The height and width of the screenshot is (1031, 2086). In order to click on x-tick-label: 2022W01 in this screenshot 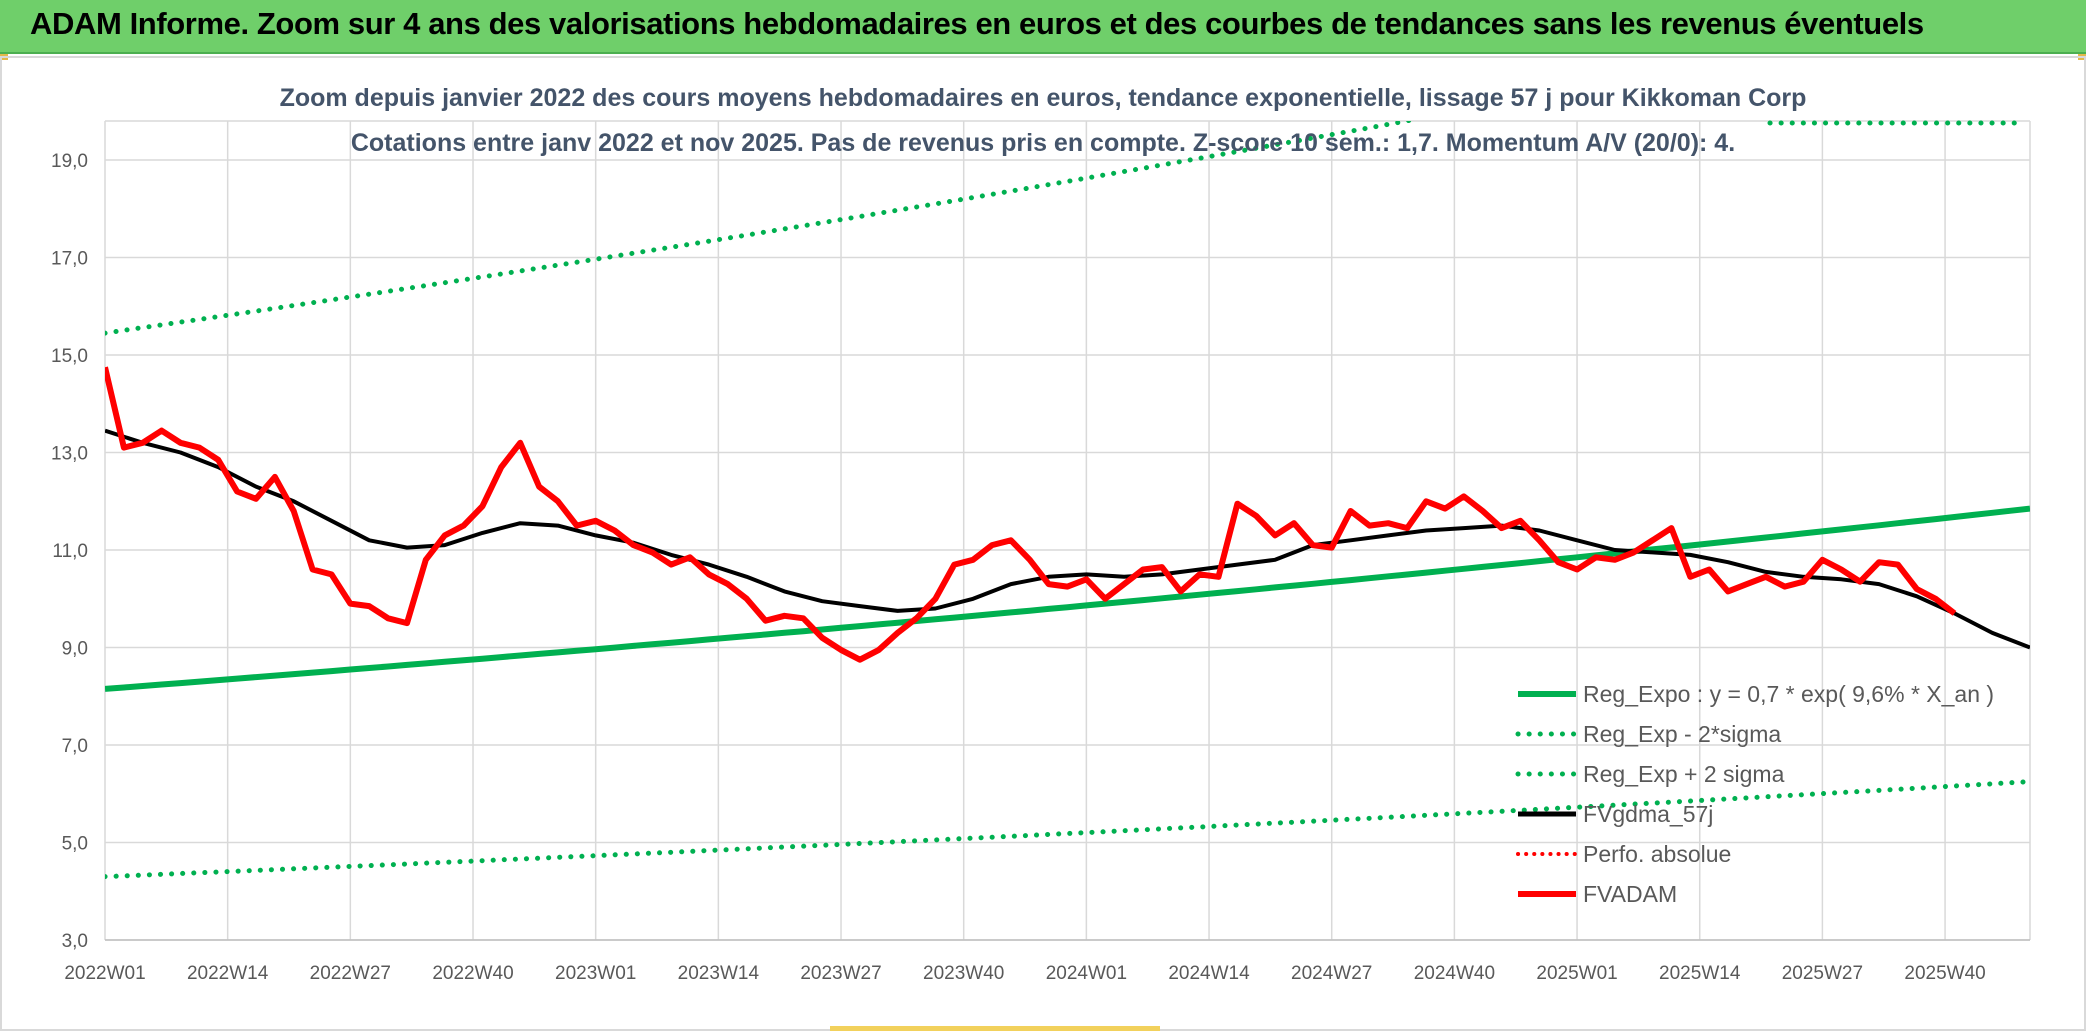, I will do `click(104, 973)`.